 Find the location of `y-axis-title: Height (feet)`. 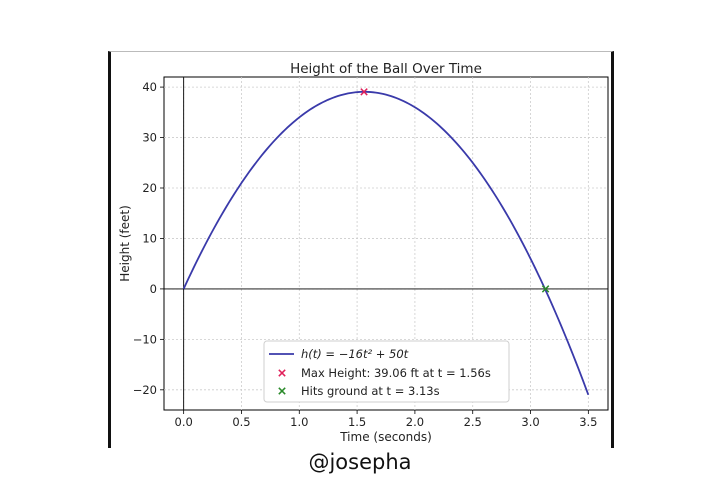

y-axis-title: Height (feet) is located at coordinates (125, 243).